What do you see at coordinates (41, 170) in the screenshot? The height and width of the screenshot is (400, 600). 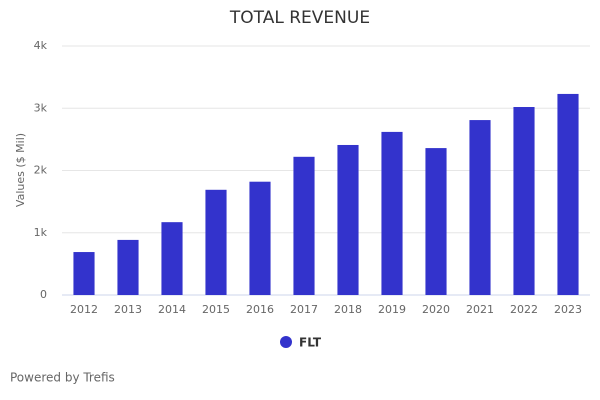 I see `y-tick-label: 2k` at bounding box center [41, 170].